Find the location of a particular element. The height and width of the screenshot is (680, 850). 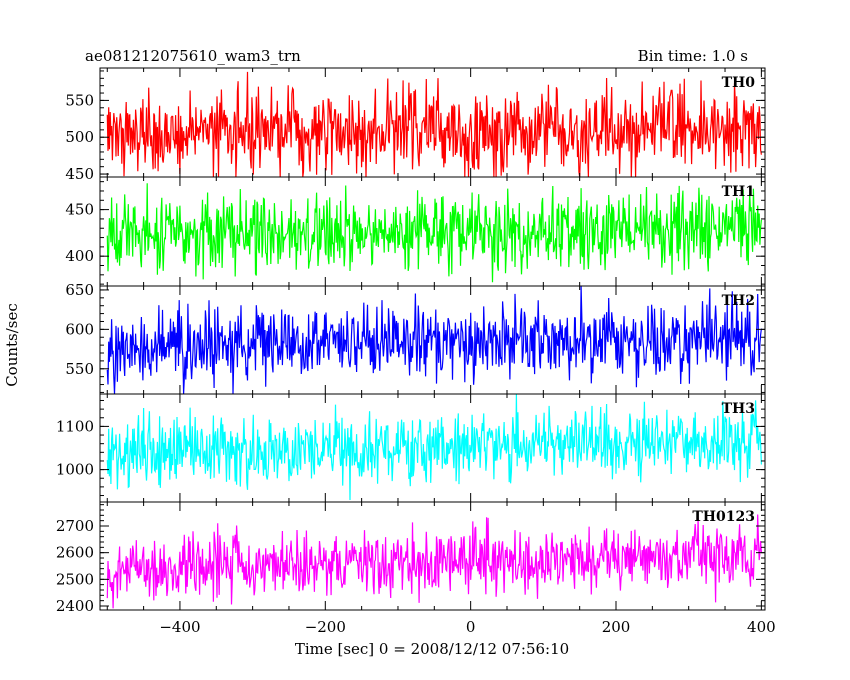

series-line-th3 is located at coordinates (434, 447).